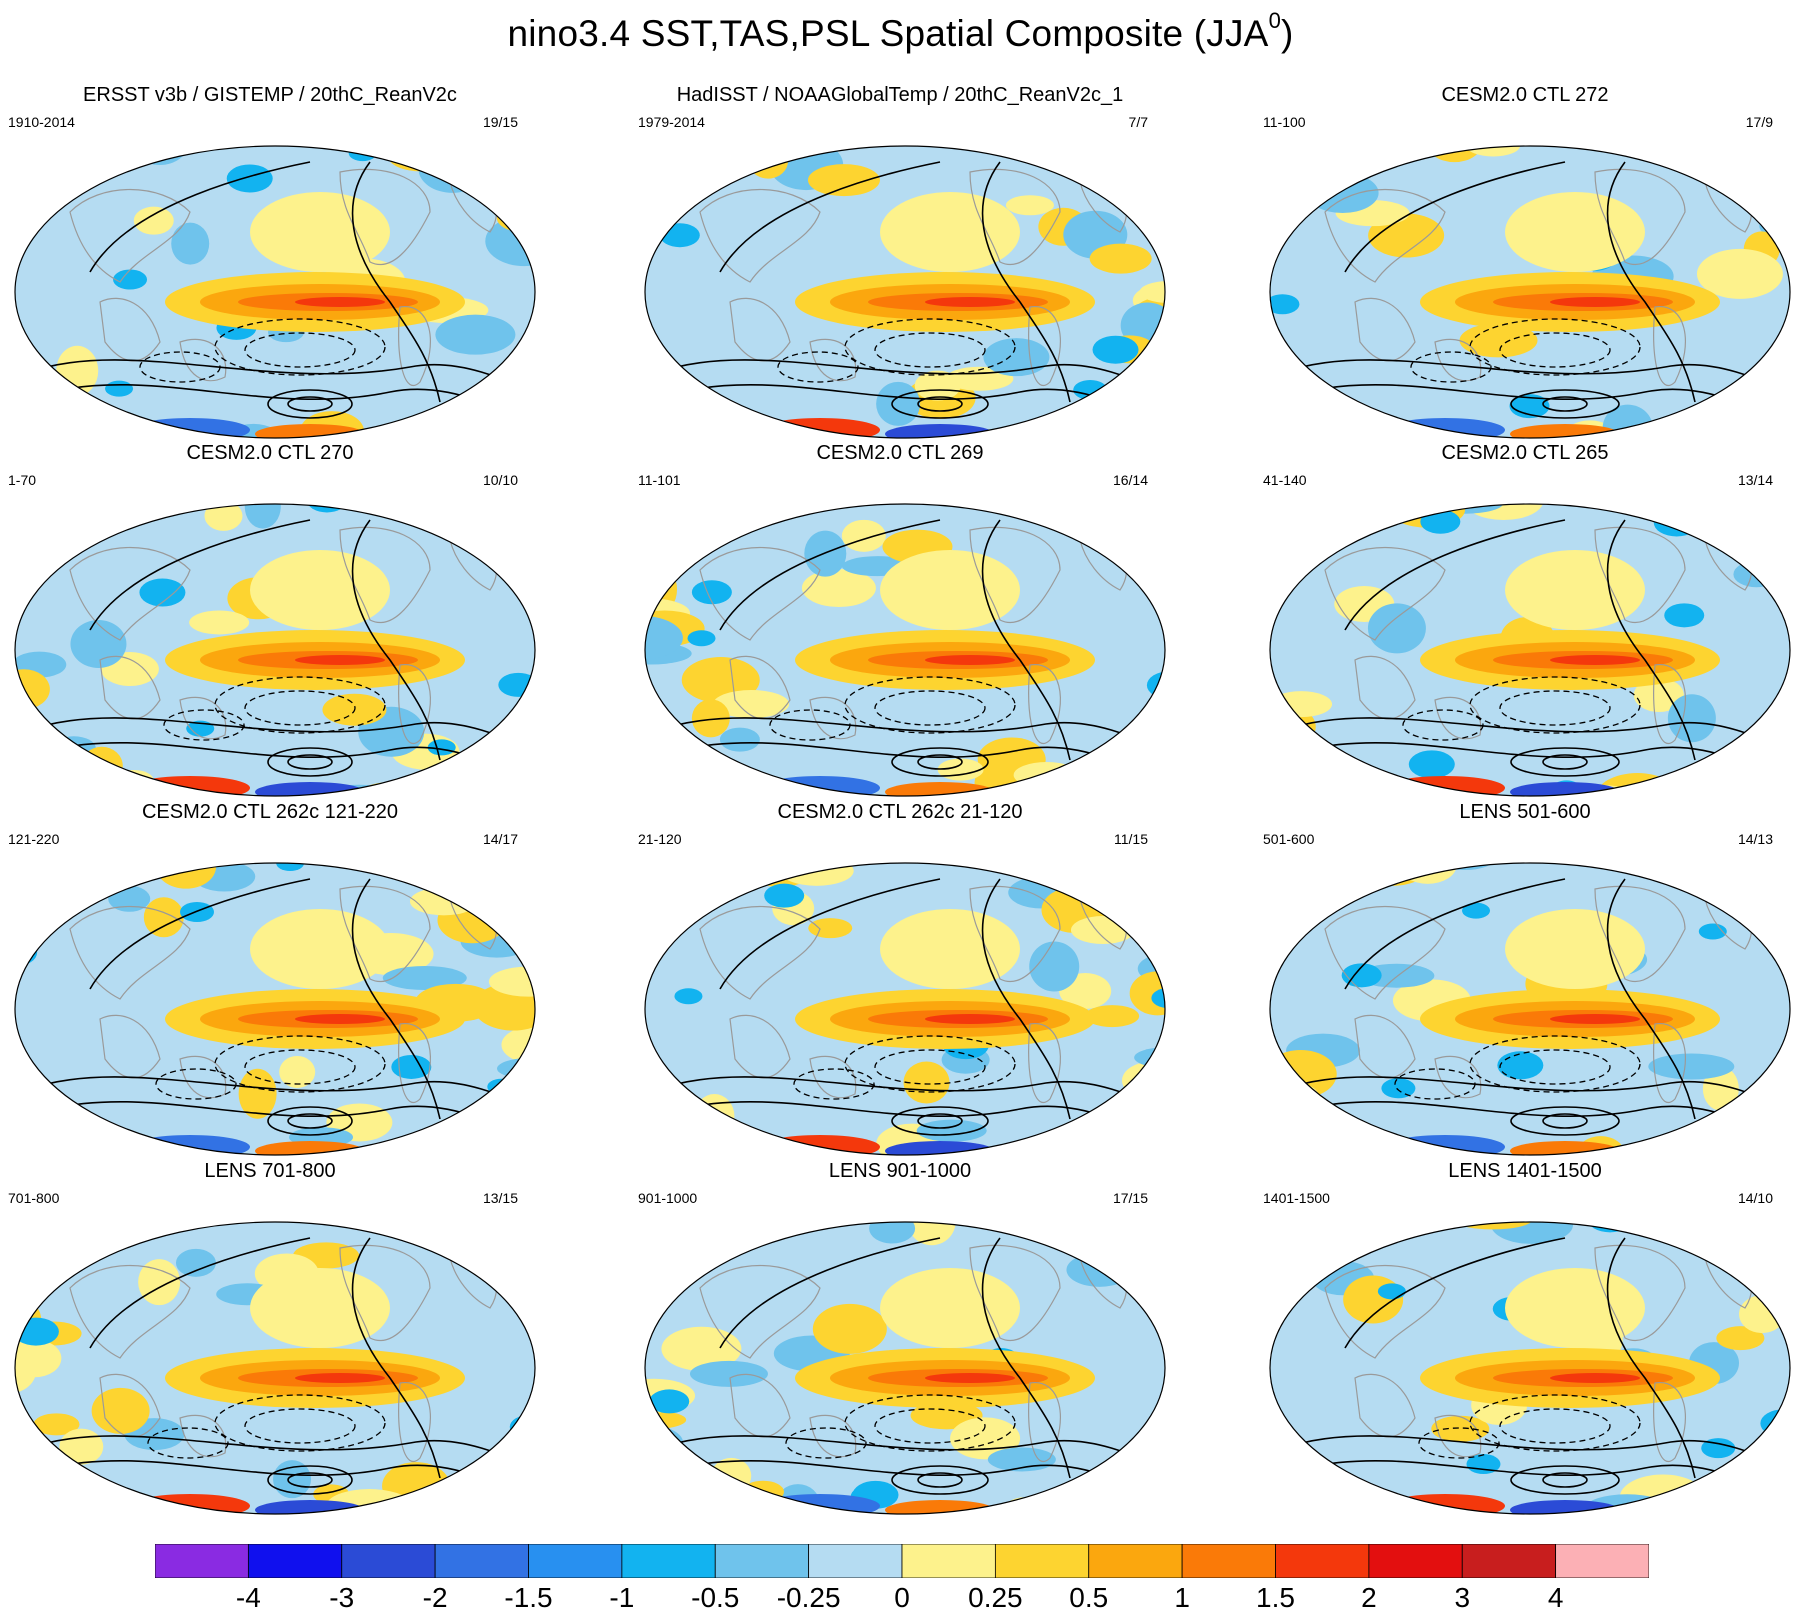 The image size is (1801, 1618). What do you see at coordinates (500, 1198) in the screenshot?
I see `panel-event-count: 13/15` at bounding box center [500, 1198].